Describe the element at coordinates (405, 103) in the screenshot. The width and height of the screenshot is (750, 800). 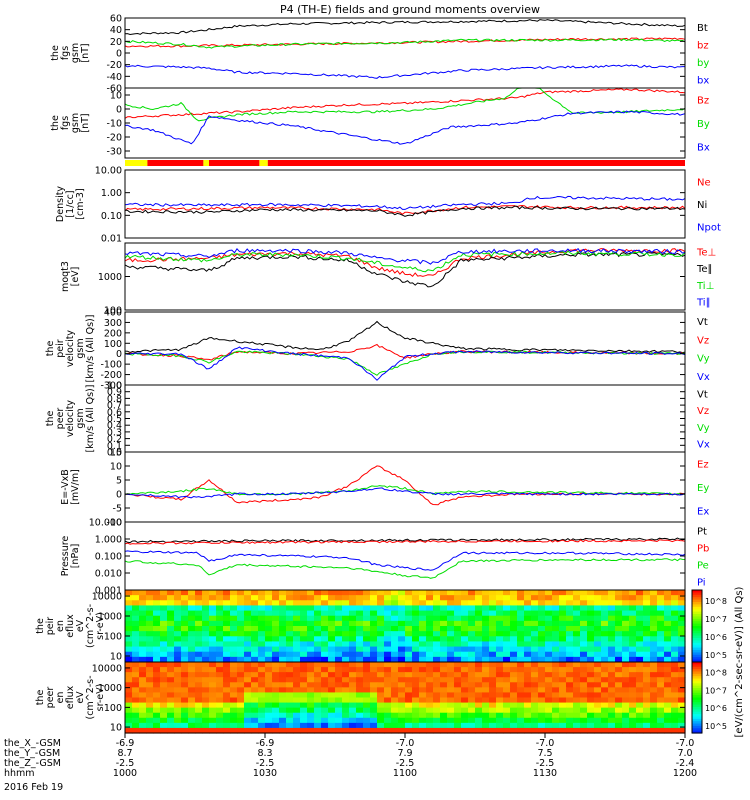
I see `series-Bz-line` at that location.